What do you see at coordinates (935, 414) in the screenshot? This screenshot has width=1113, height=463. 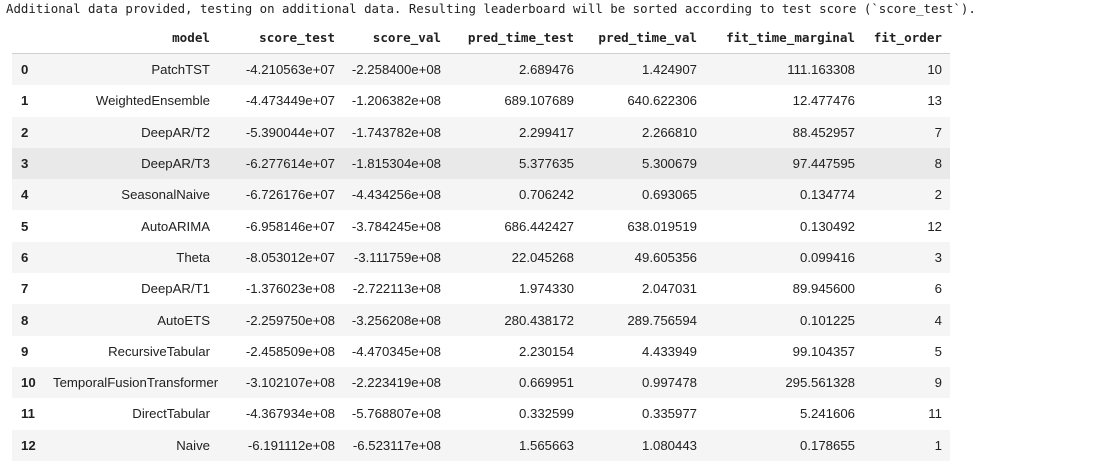 I see `cell-fit_order: 11` at bounding box center [935, 414].